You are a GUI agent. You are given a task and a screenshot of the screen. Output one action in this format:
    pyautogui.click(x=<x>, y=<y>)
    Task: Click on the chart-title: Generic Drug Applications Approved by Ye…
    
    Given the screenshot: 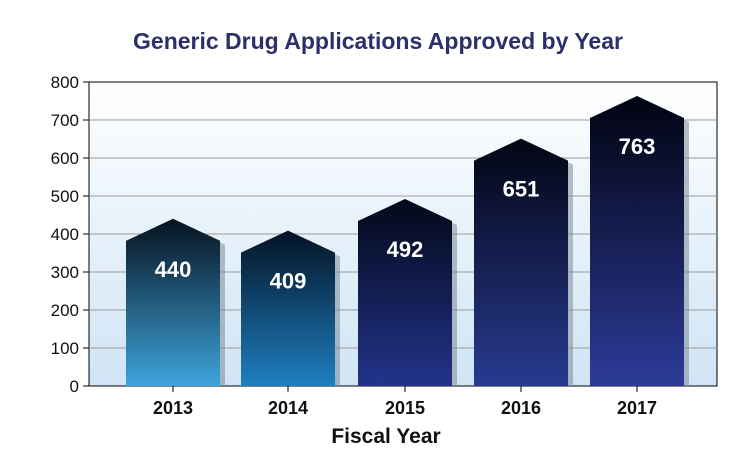 What is the action you would take?
    pyautogui.click(x=378, y=41)
    